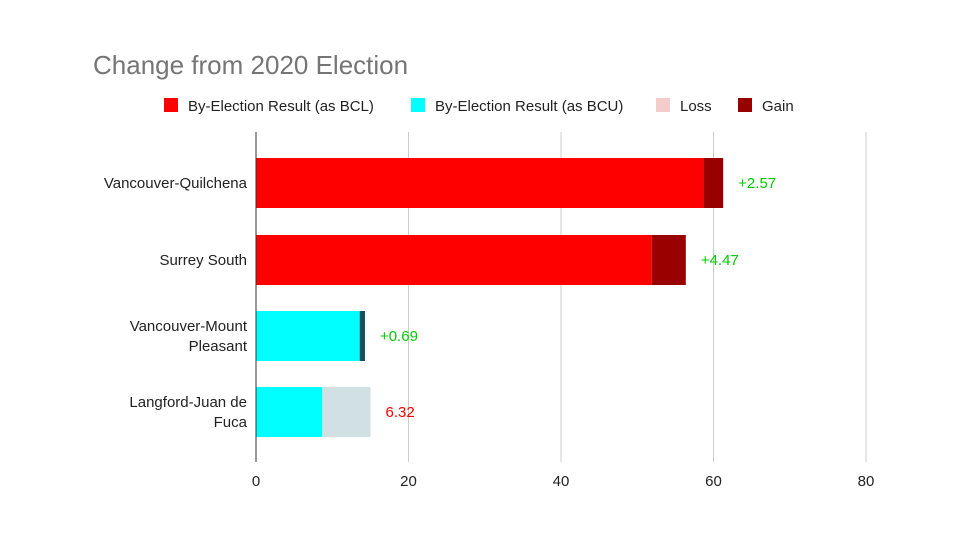 This screenshot has width=960, height=540. Describe the element at coordinates (250, 65) in the screenshot. I see `chart-title: Change from 2020 Election` at that location.